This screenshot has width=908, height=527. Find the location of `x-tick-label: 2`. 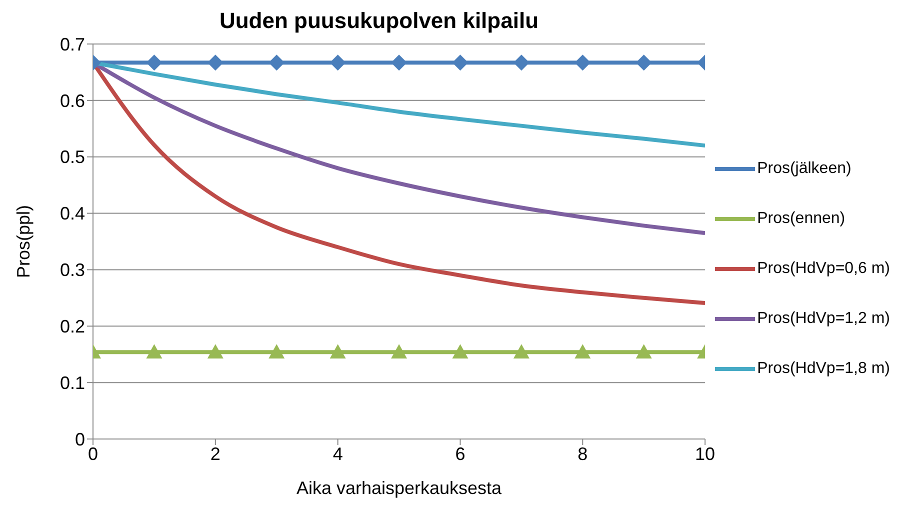

x-tick-label: 2 is located at coordinates (215, 454).